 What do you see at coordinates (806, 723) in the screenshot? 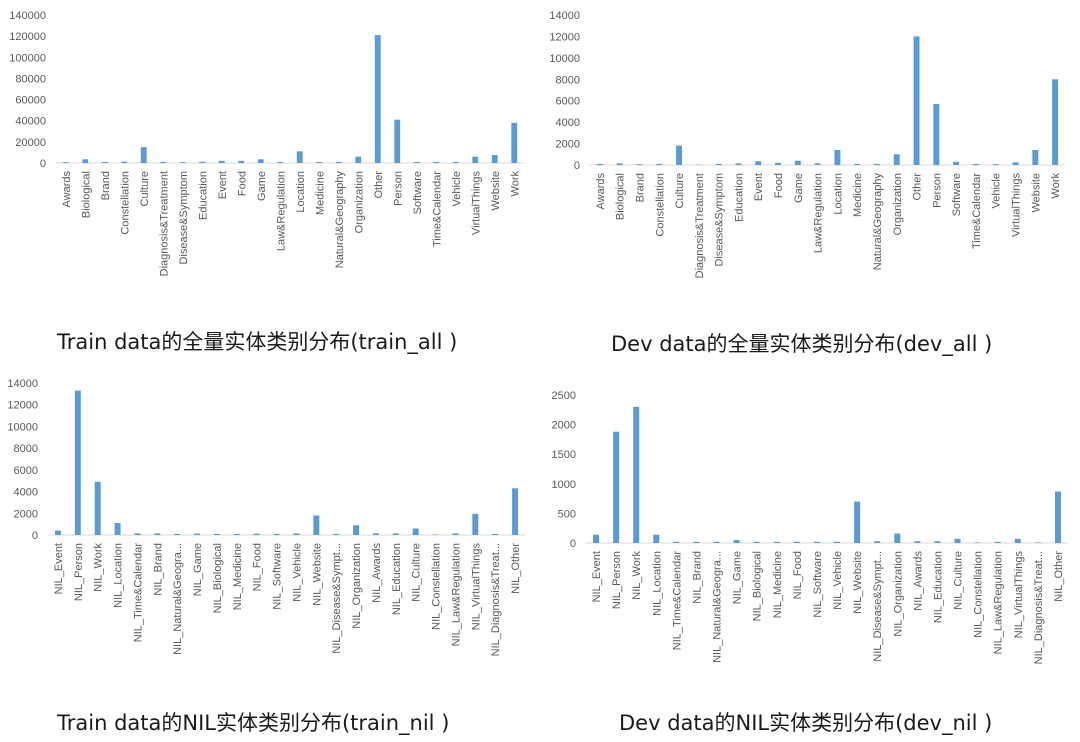
I see `chart-caption: Dev data的NIL实体类别分布(dev_nil )` at bounding box center [806, 723].